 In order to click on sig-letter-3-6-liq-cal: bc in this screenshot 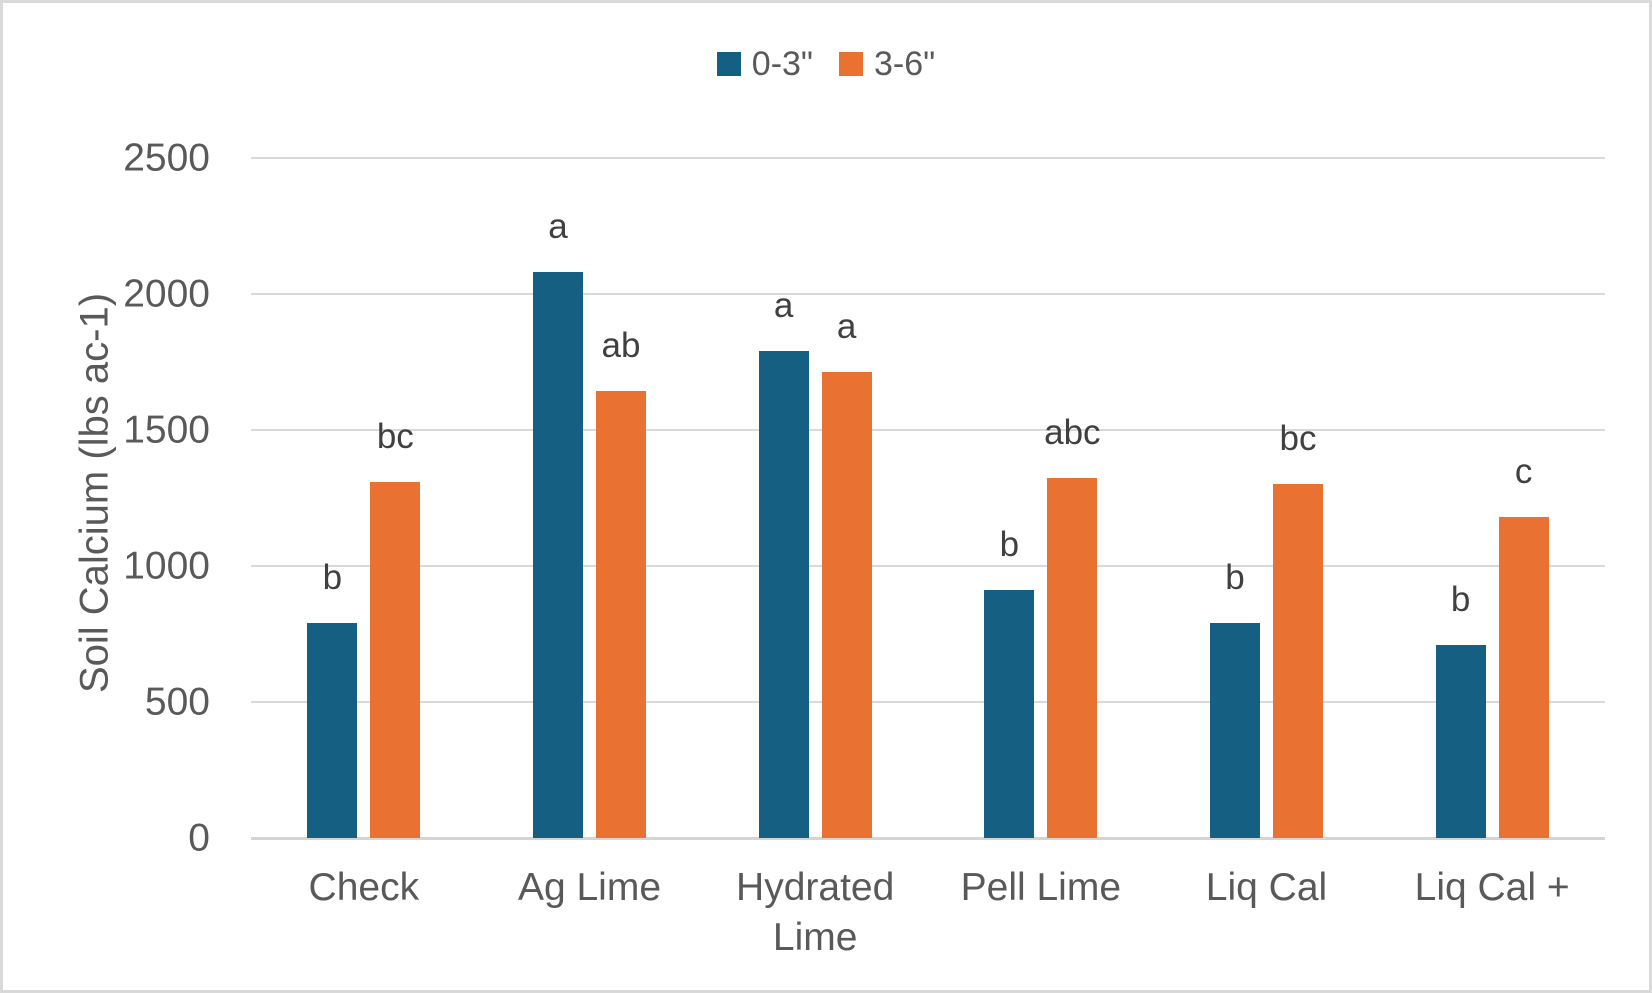, I will do `click(1298, 439)`.